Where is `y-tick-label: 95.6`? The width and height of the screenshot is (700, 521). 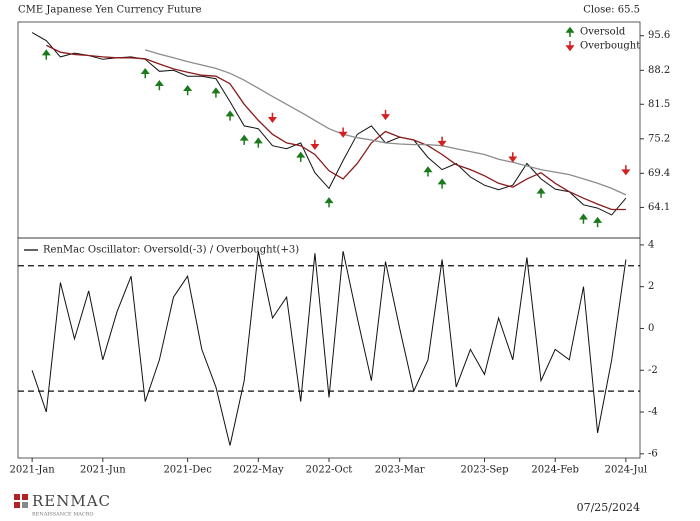
y-tick-label: 95.6 is located at coordinates (659, 35).